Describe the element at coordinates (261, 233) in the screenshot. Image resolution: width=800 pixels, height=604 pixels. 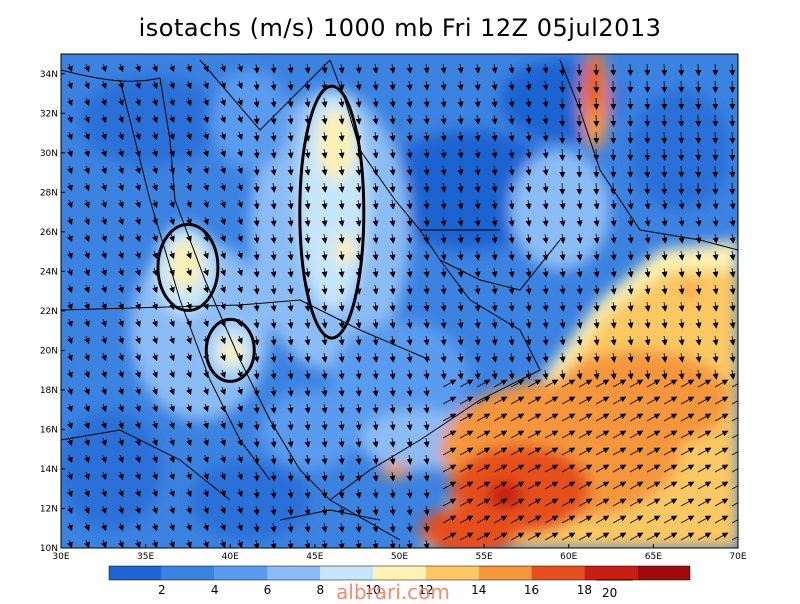
I see `circled-regions` at that location.